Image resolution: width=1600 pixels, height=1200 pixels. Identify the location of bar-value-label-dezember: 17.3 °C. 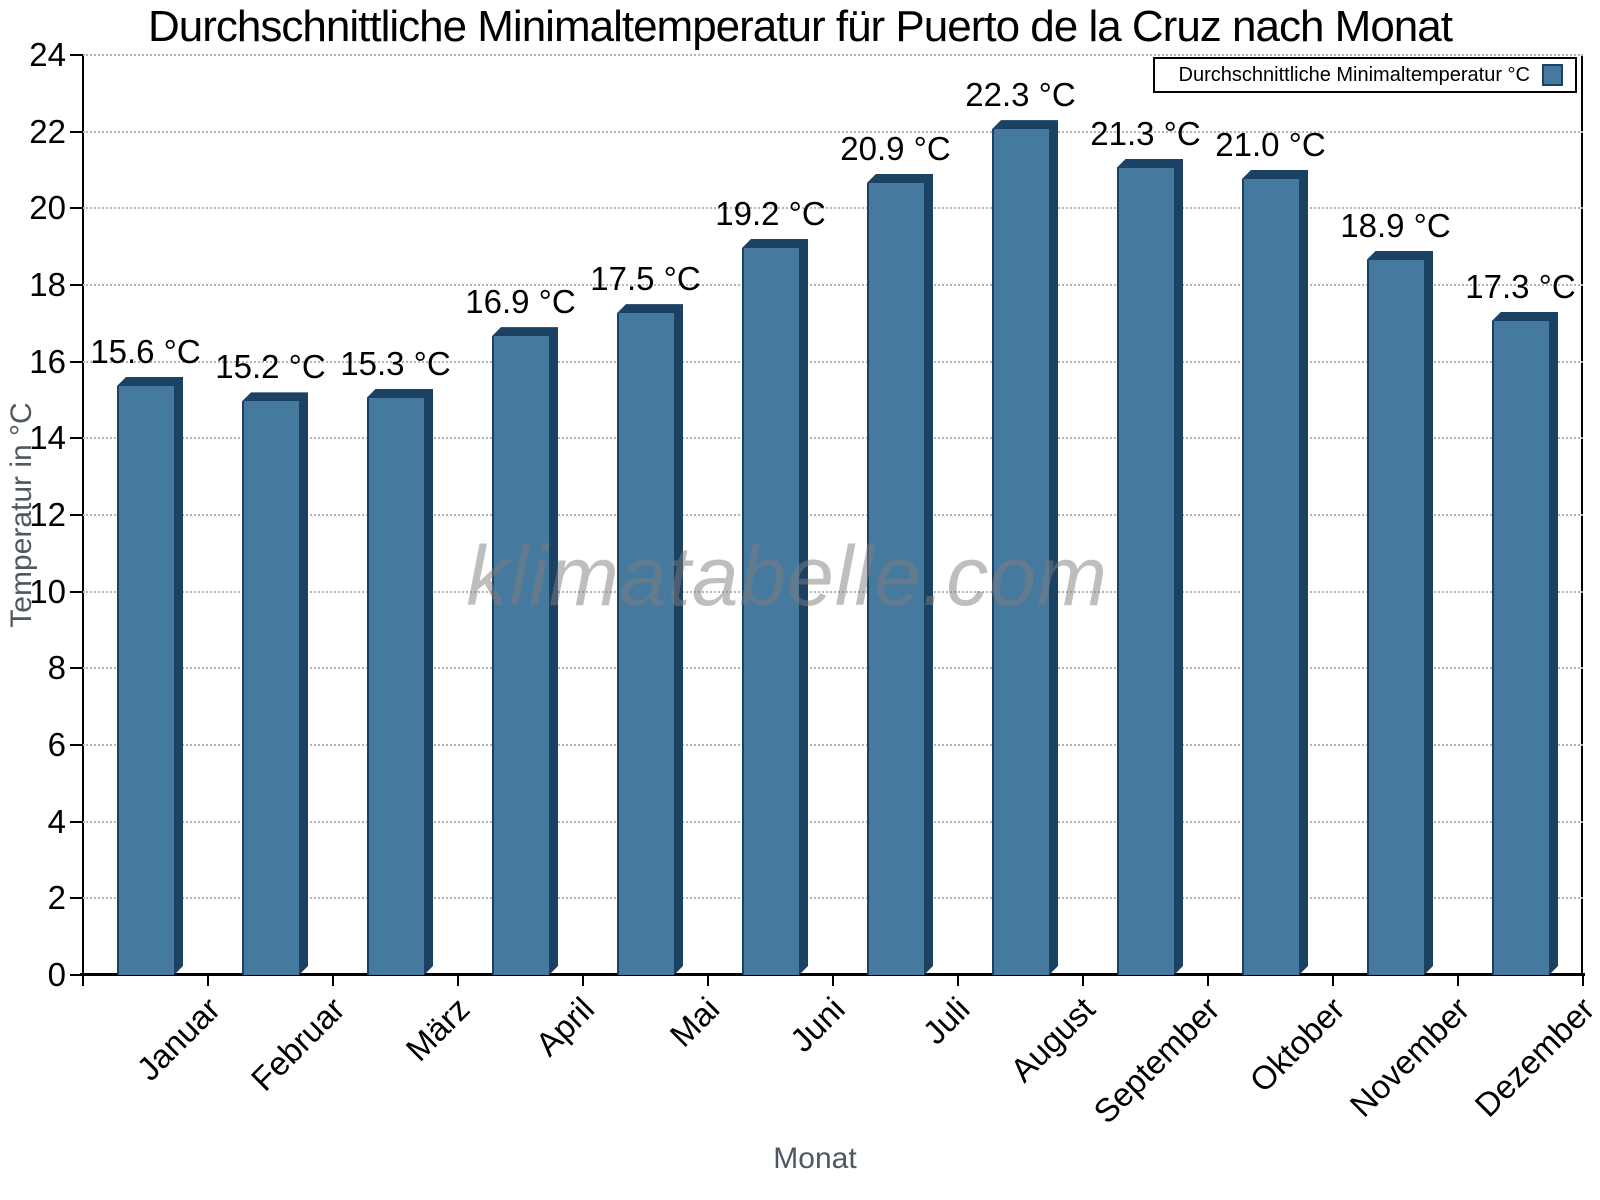
(1520, 286).